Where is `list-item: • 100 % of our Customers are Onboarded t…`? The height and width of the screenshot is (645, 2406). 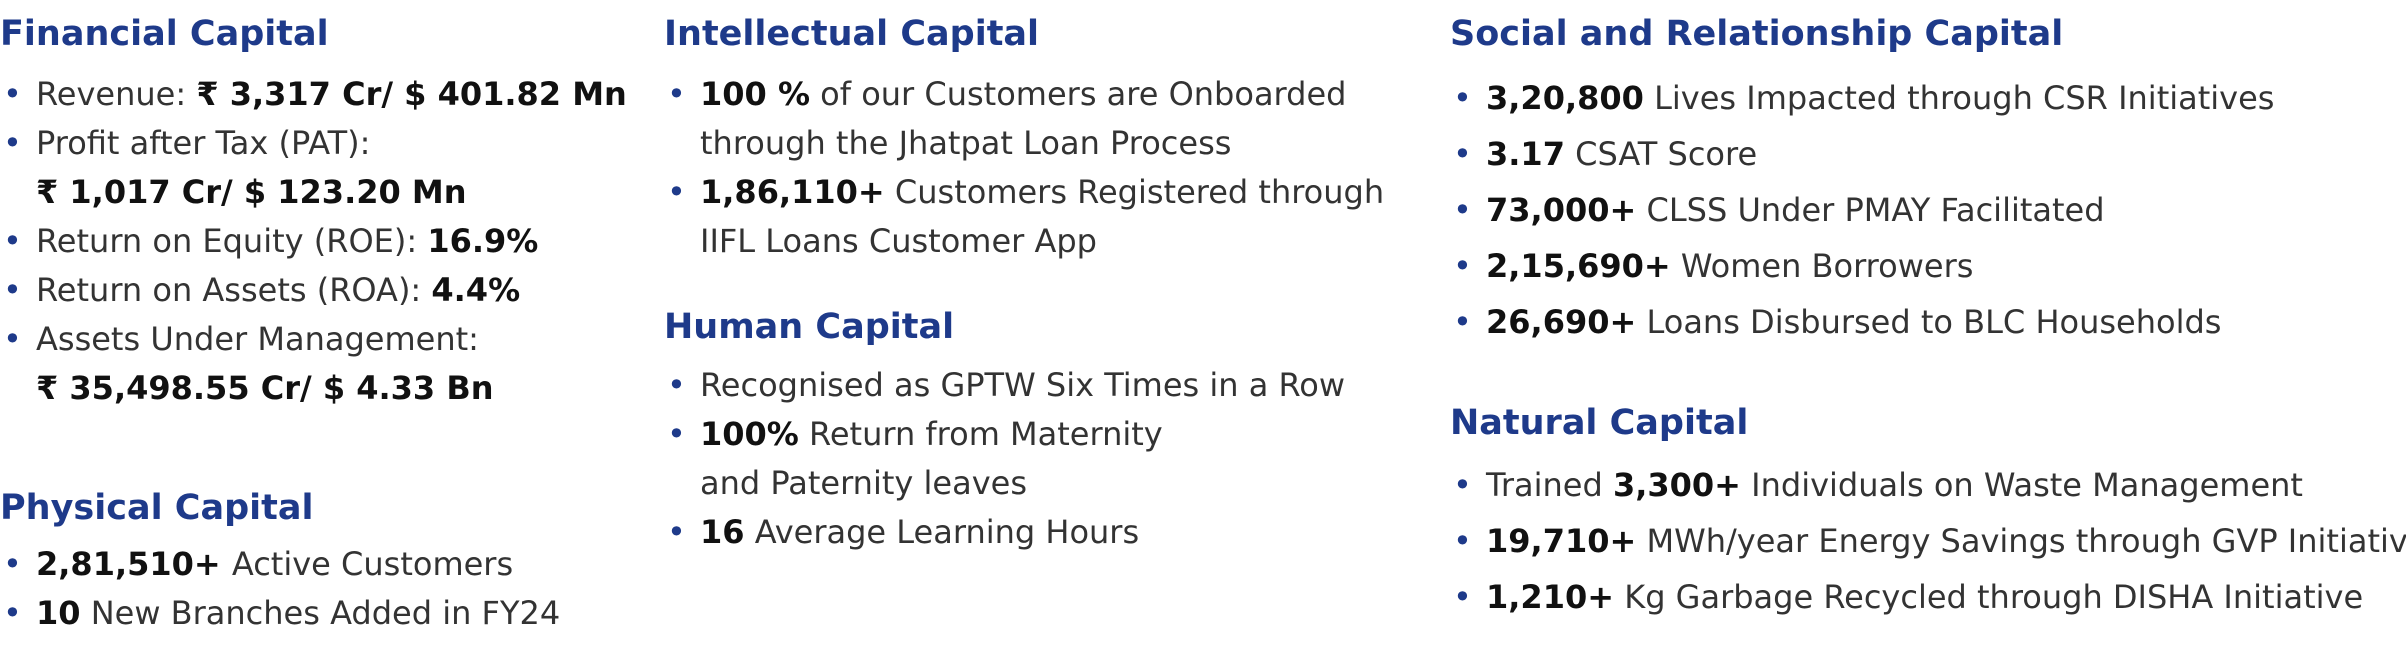 list-item: • 100 % of our Customers are Onboarded t… is located at coordinates (1024, 119).